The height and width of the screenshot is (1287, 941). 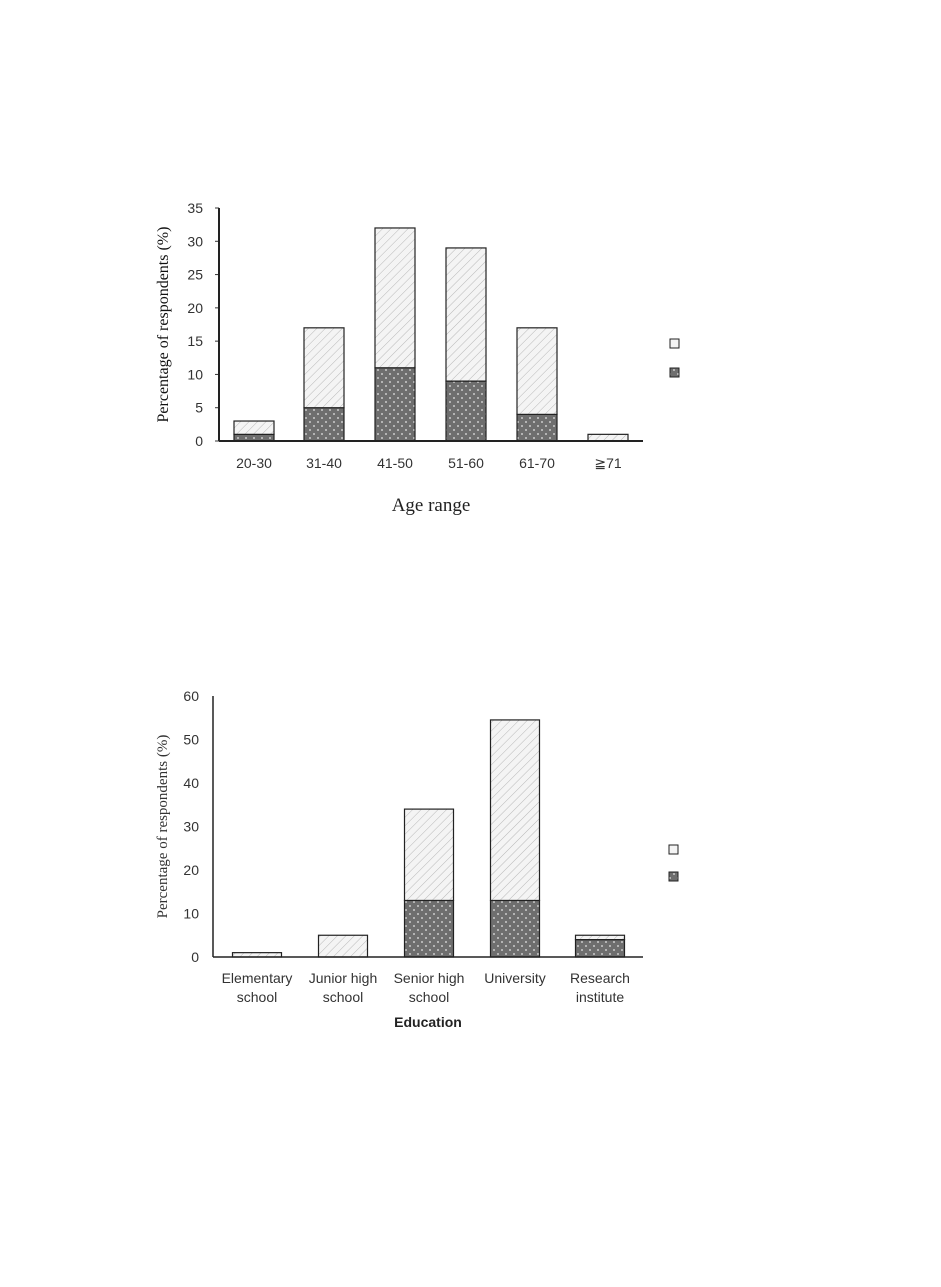 What do you see at coordinates (257, 978) in the screenshot?
I see `x-category-label: Elementary` at bounding box center [257, 978].